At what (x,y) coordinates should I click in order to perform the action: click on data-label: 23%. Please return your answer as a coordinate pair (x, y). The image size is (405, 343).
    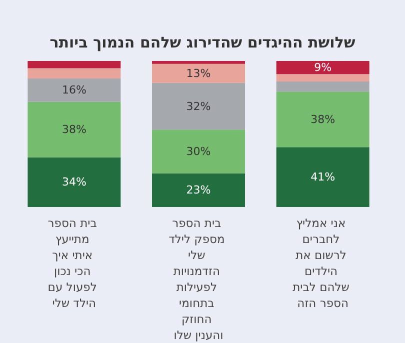
    Looking at the image, I should click on (198, 190).